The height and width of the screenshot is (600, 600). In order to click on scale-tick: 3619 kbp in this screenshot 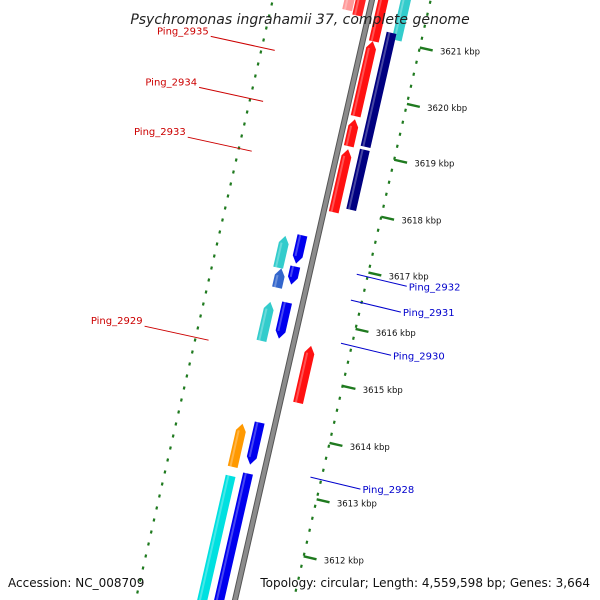, I will do `click(423, 164)`.